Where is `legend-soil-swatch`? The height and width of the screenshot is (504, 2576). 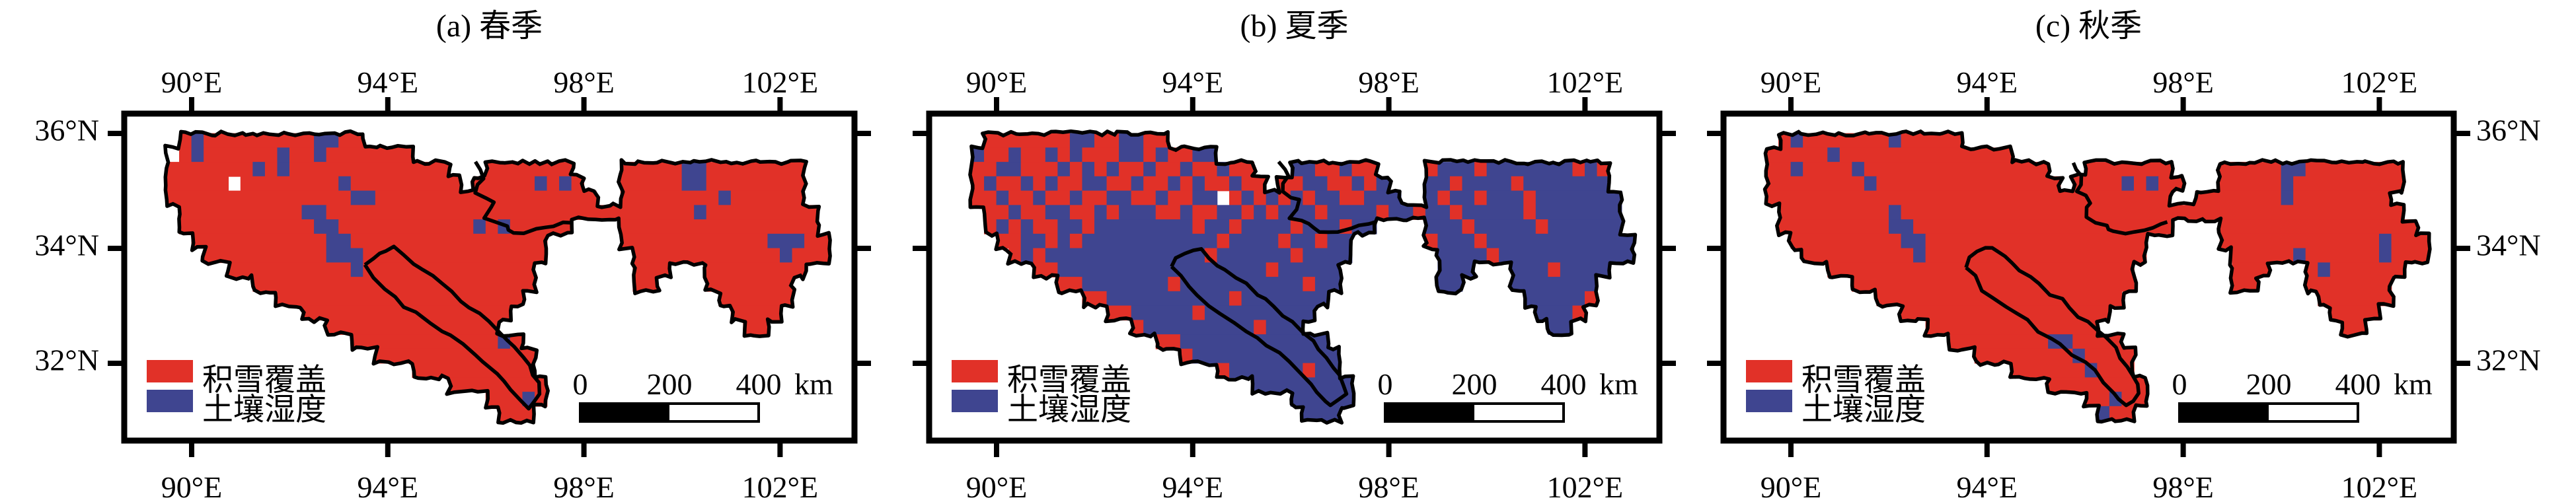
legend-soil-swatch is located at coordinates (1769, 401).